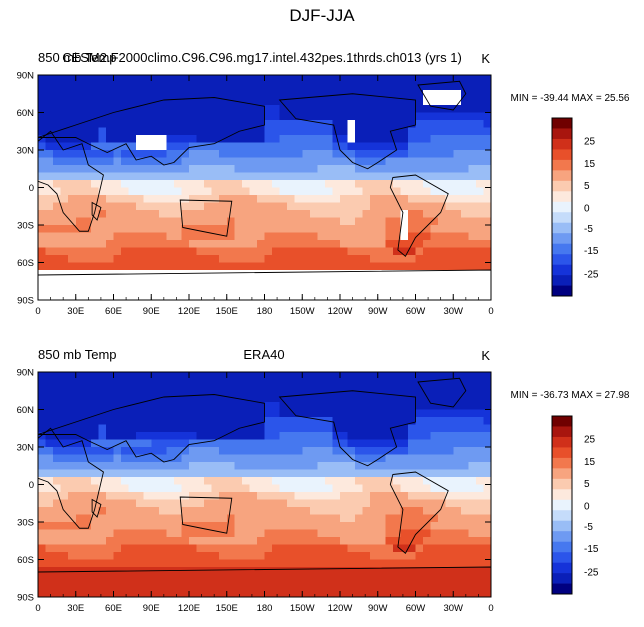 The height and width of the screenshot is (627, 644). Describe the element at coordinates (490, 311) in the screenshot. I see `x-tick-label: 0` at that location.